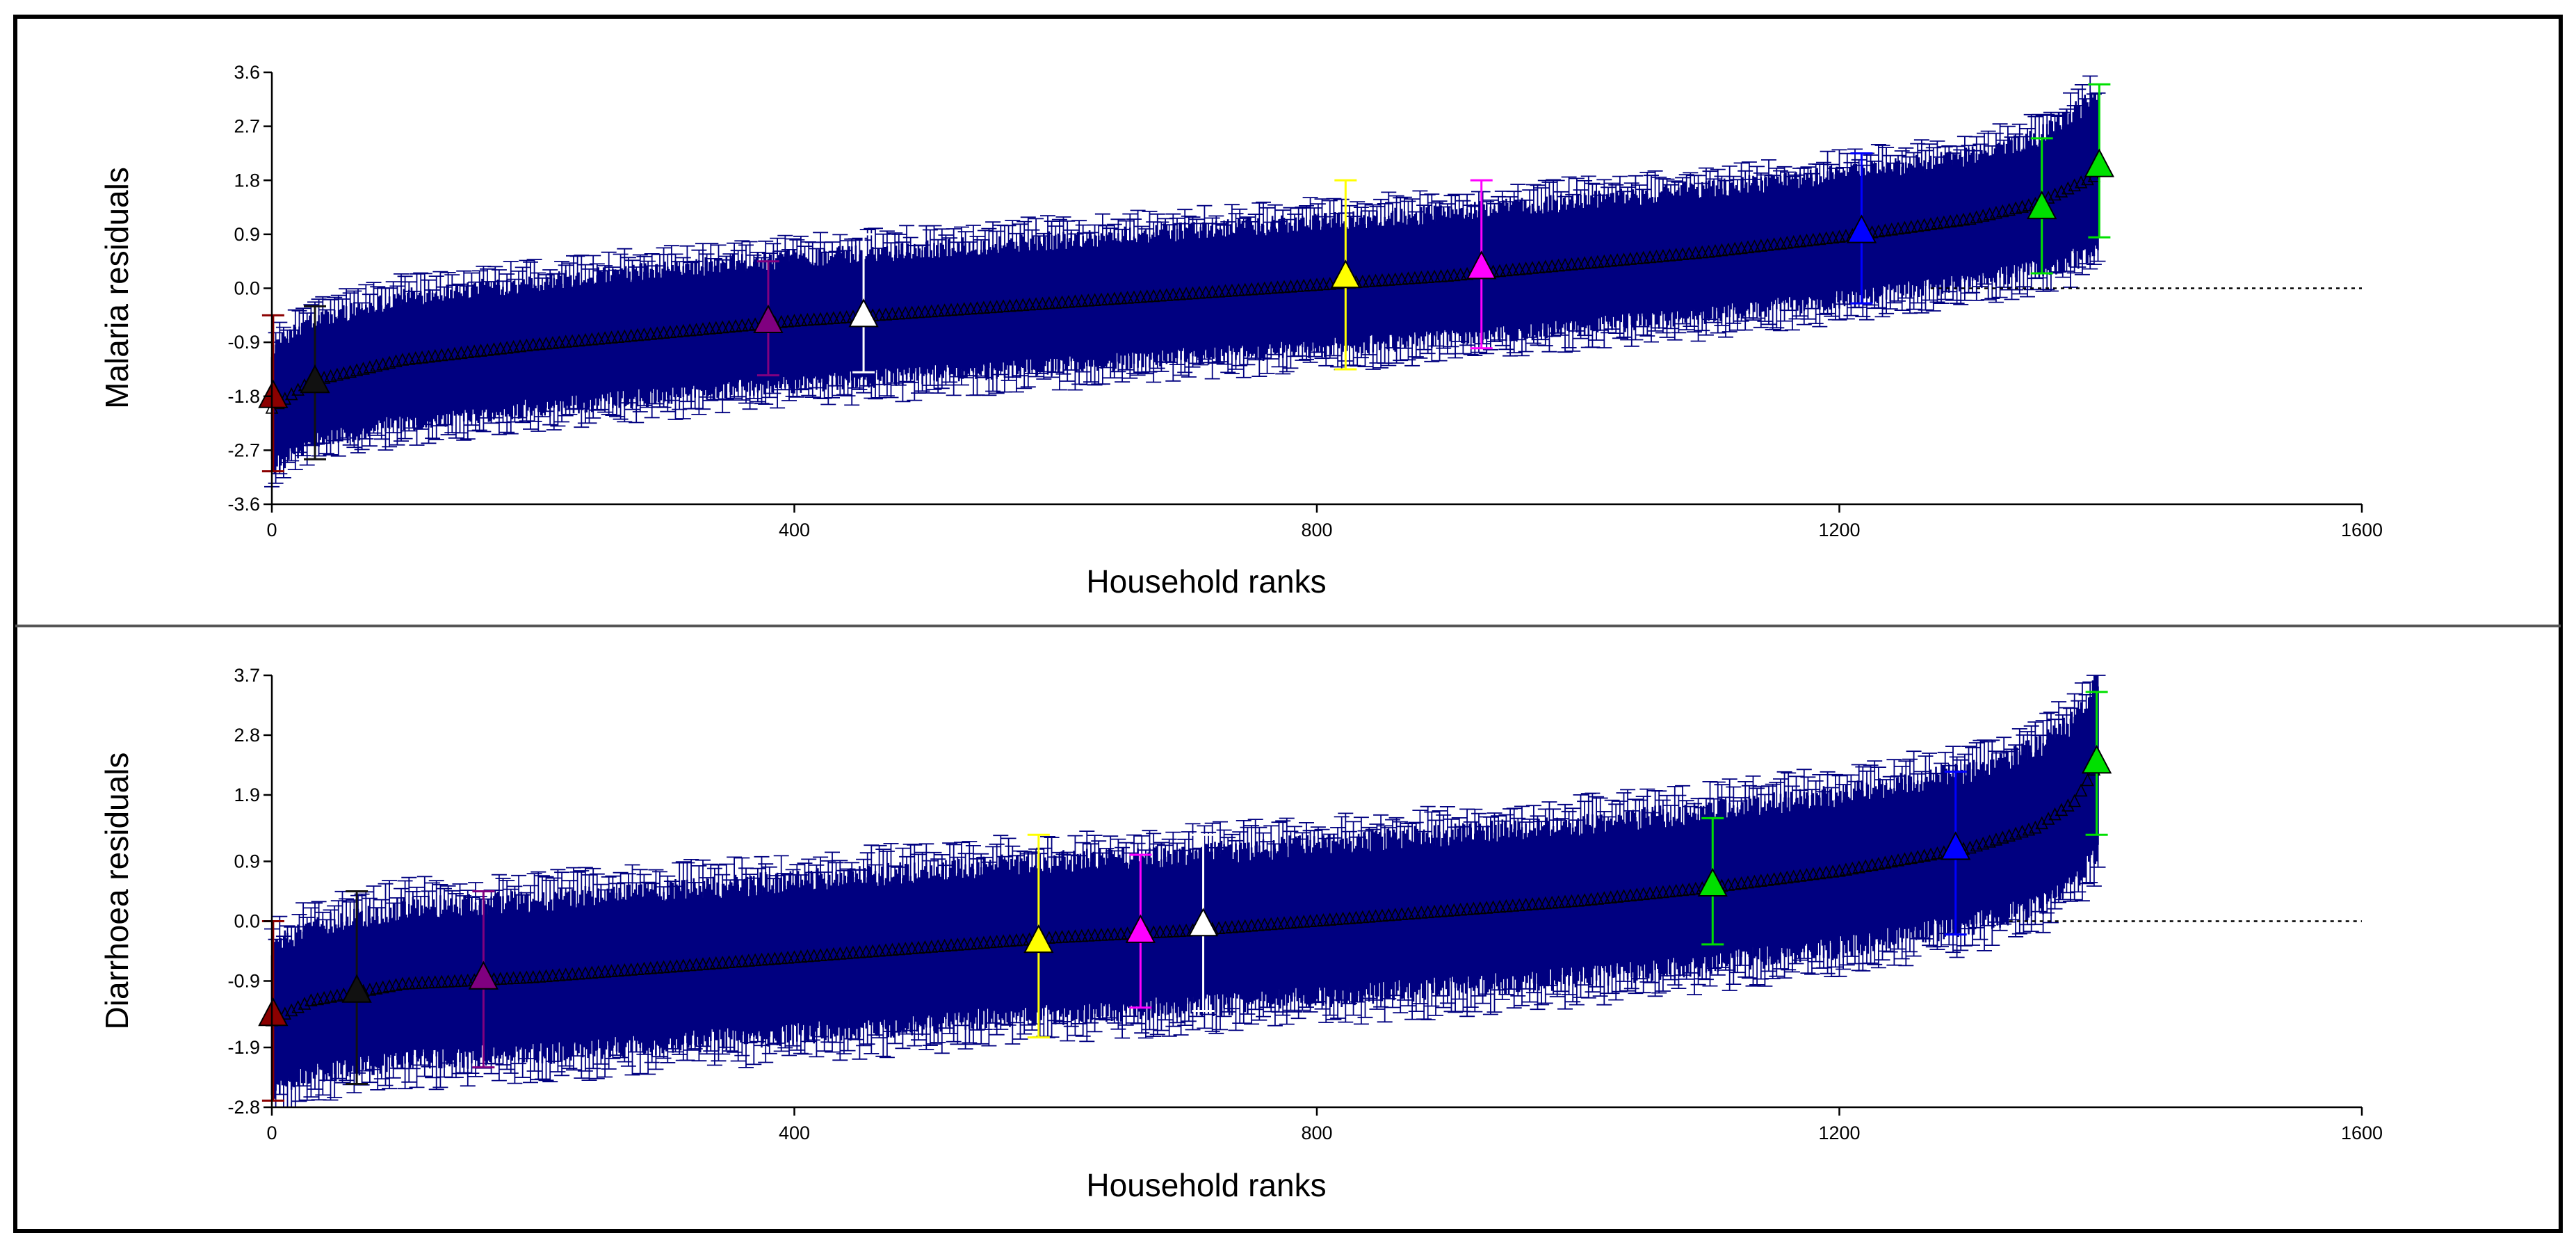 This screenshot has height=1254, width=2576. What do you see at coordinates (247, 736) in the screenshot?
I see `y-tick-label: 2.8` at bounding box center [247, 736].